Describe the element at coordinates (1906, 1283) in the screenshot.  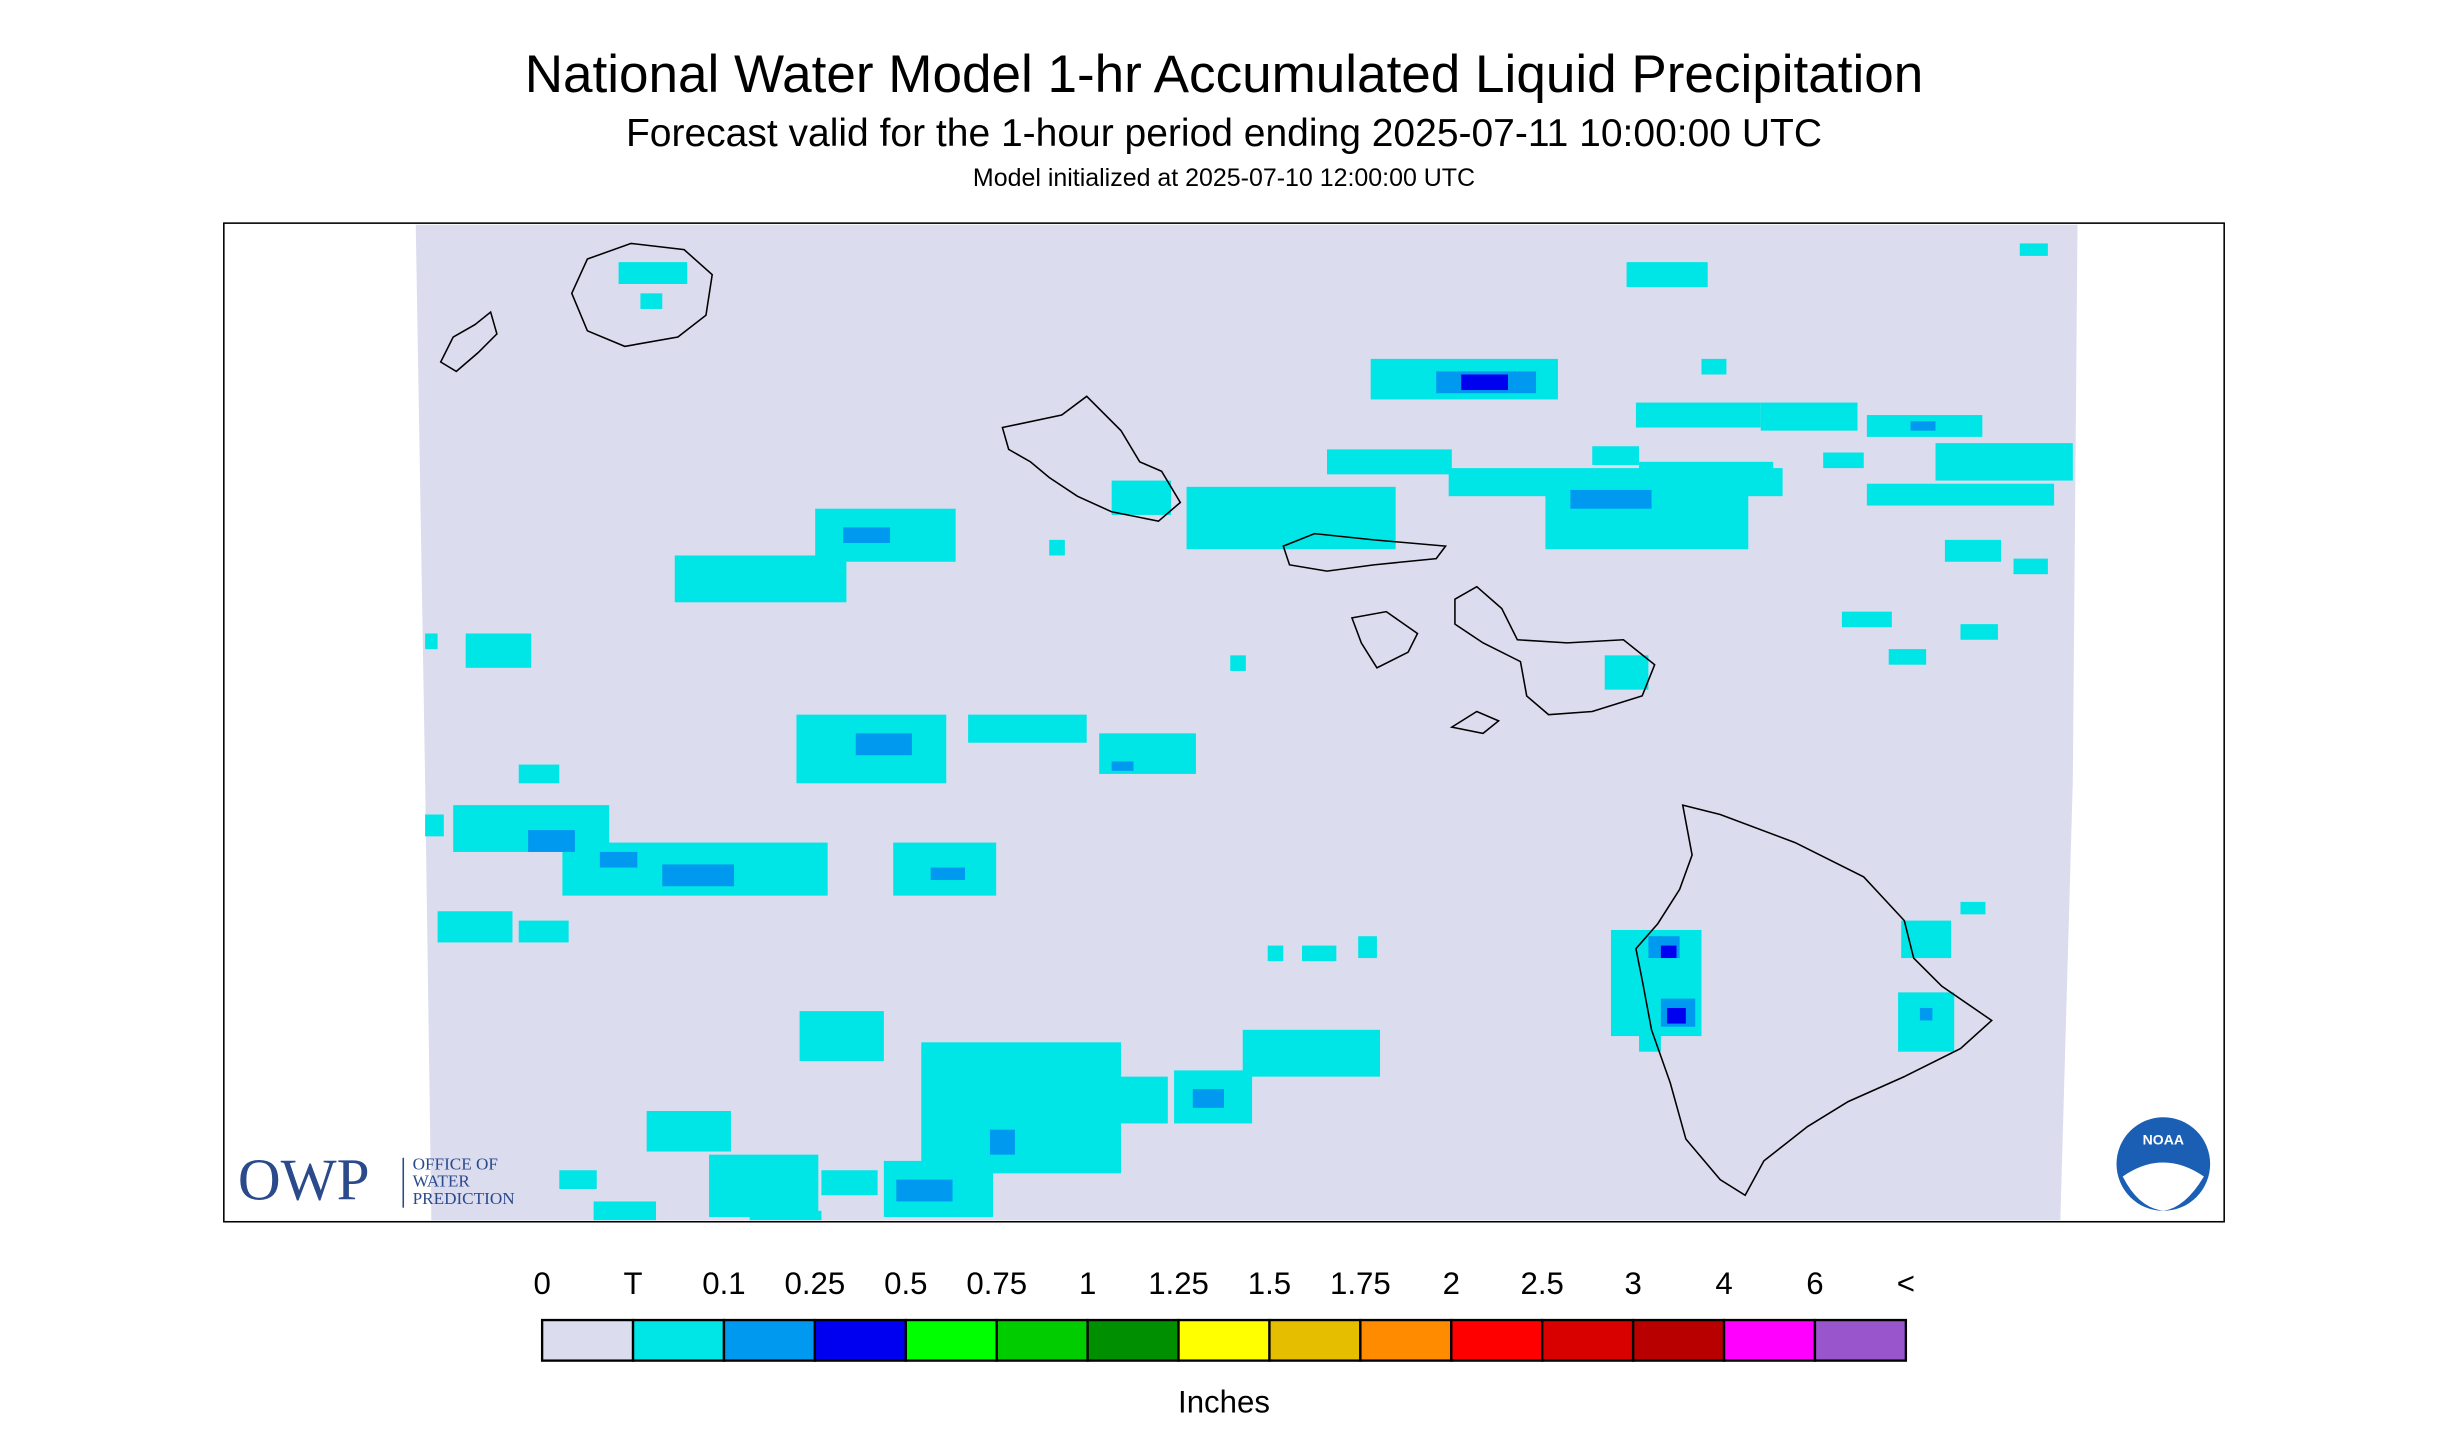
I see `legend-label: <` at that location.